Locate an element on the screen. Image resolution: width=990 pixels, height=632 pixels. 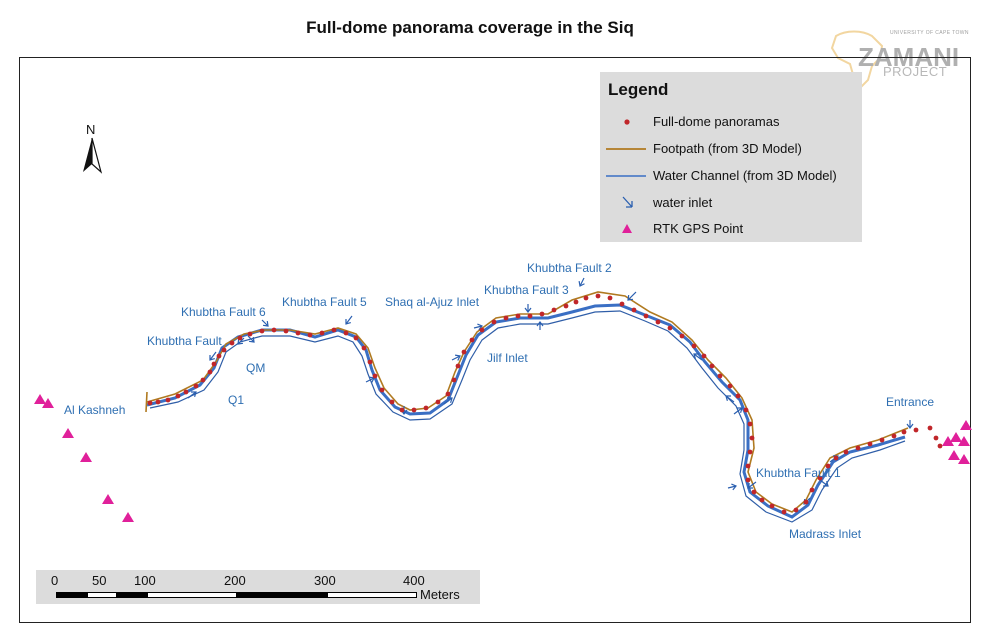
legend-title: Legend is located at coordinates (638, 89).